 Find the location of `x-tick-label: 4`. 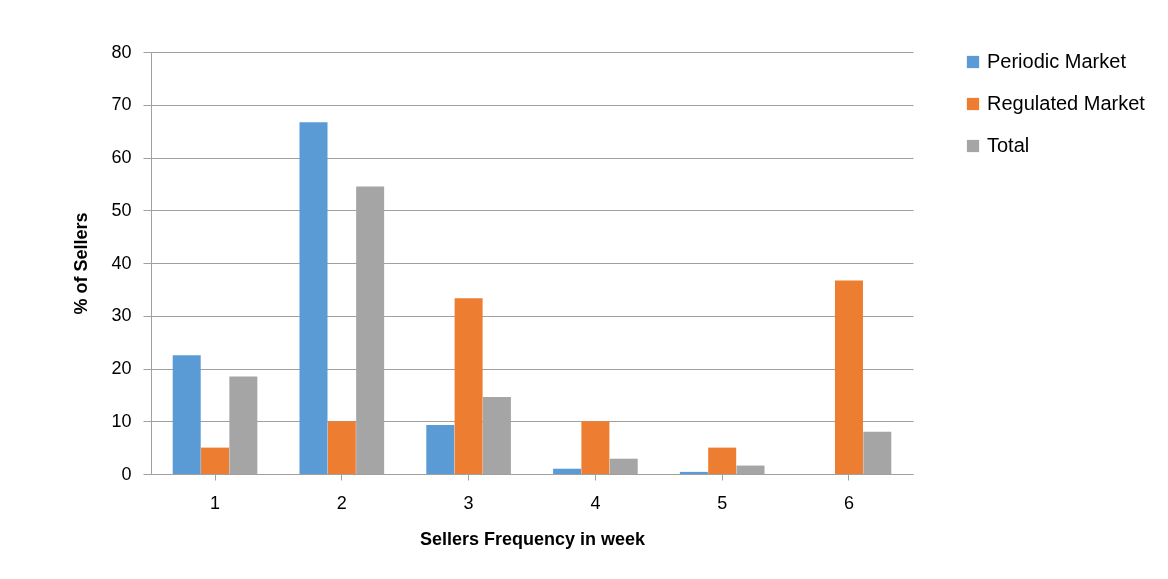

x-tick-label: 4 is located at coordinates (595, 502).